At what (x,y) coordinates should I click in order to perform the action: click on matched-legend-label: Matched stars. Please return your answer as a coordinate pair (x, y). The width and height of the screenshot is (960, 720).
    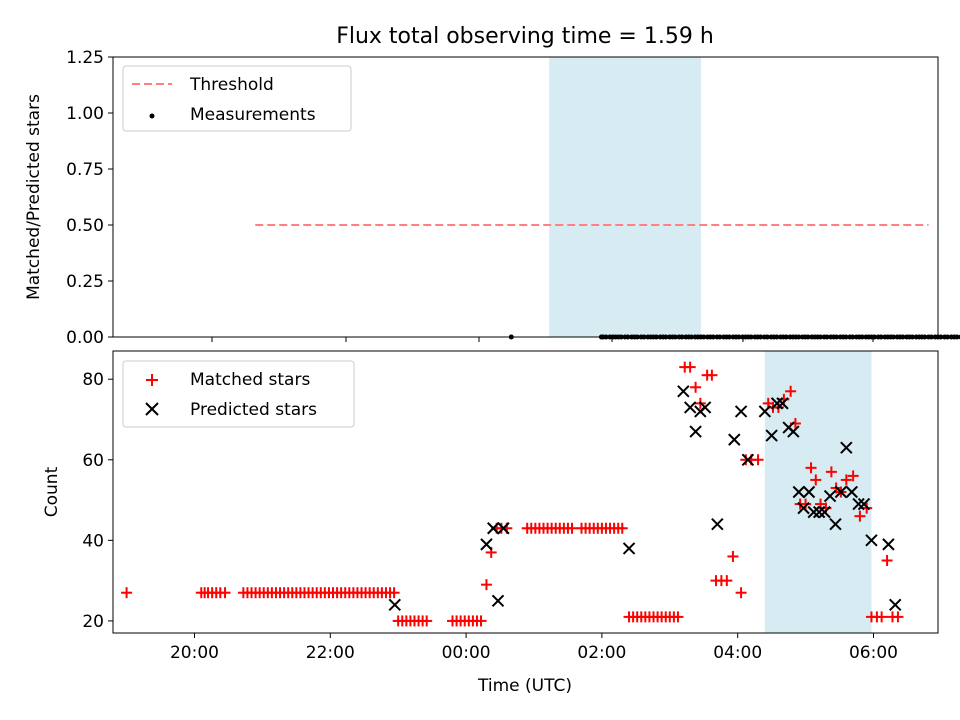
    Looking at the image, I should click on (250, 380).